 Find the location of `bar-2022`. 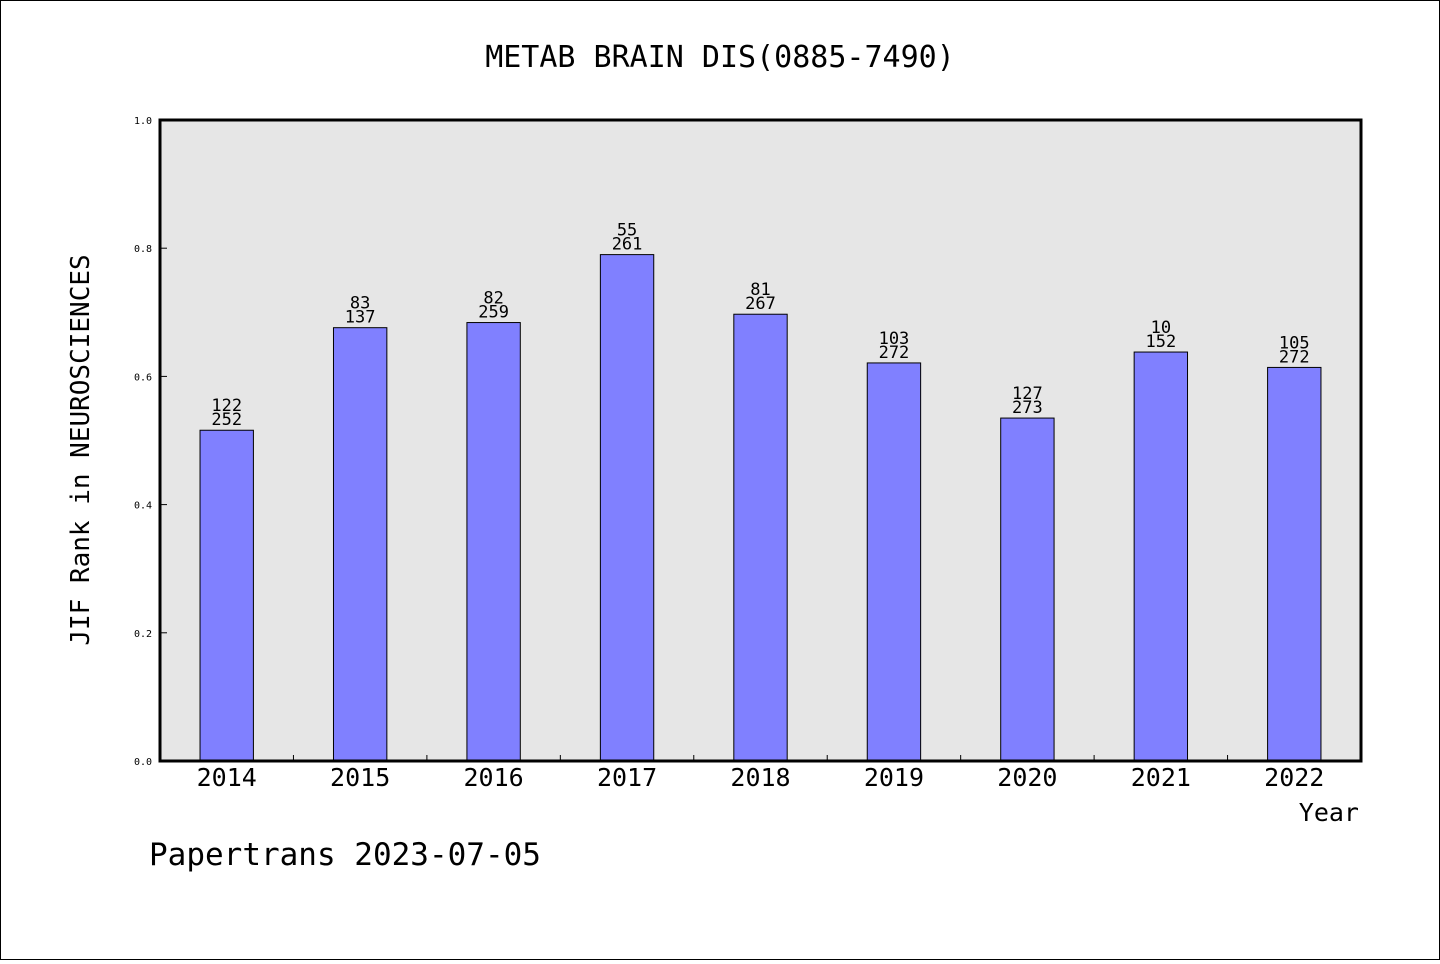

bar-2022 is located at coordinates (1294, 564).